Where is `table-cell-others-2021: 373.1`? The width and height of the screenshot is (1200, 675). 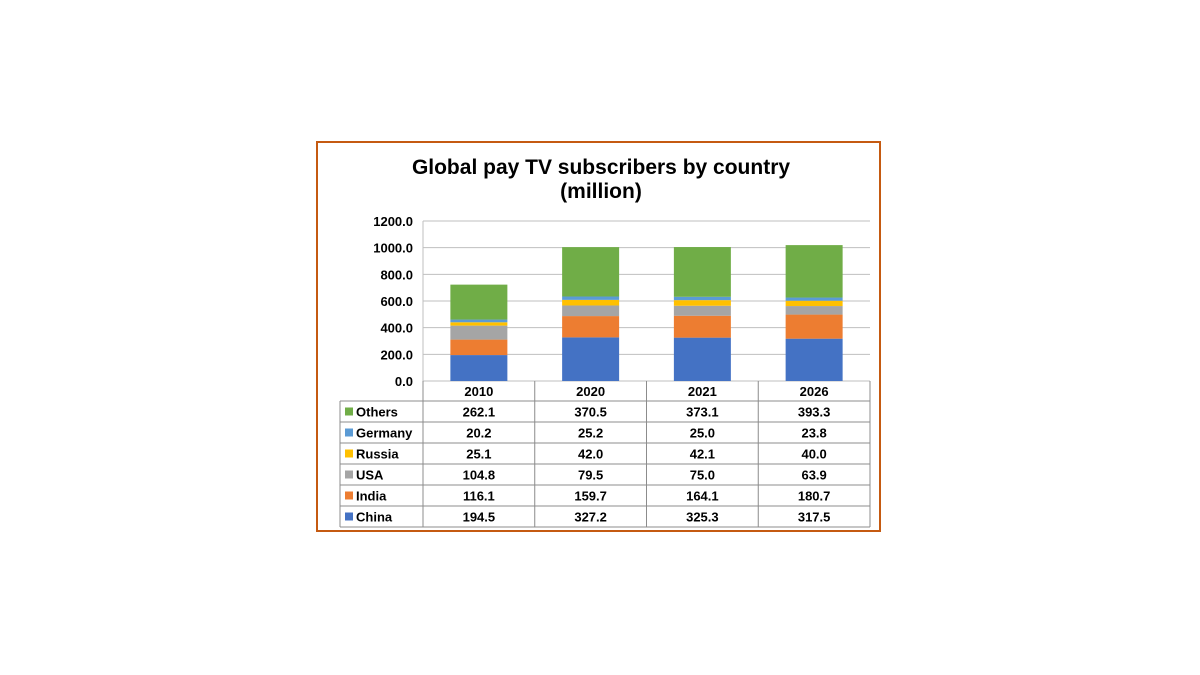
table-cell-others-2021: 373.1 is located at coordinates (702, 412).